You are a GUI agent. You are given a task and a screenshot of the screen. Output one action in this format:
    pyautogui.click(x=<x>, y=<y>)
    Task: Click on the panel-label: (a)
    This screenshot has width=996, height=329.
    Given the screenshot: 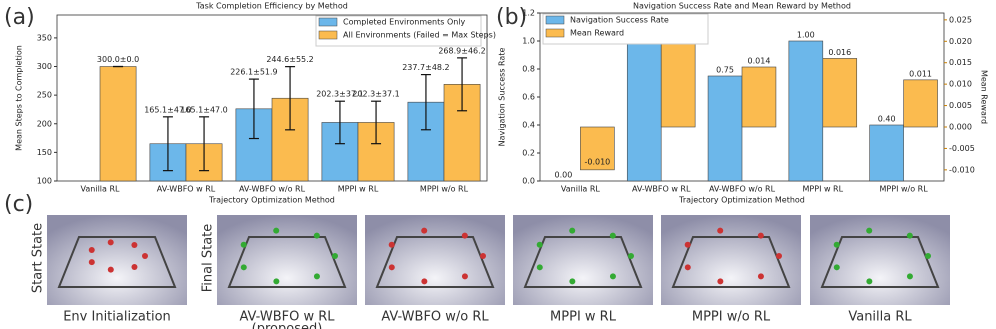 What is the action you would take?
    pyautogui.click(x=19, y=17)
    